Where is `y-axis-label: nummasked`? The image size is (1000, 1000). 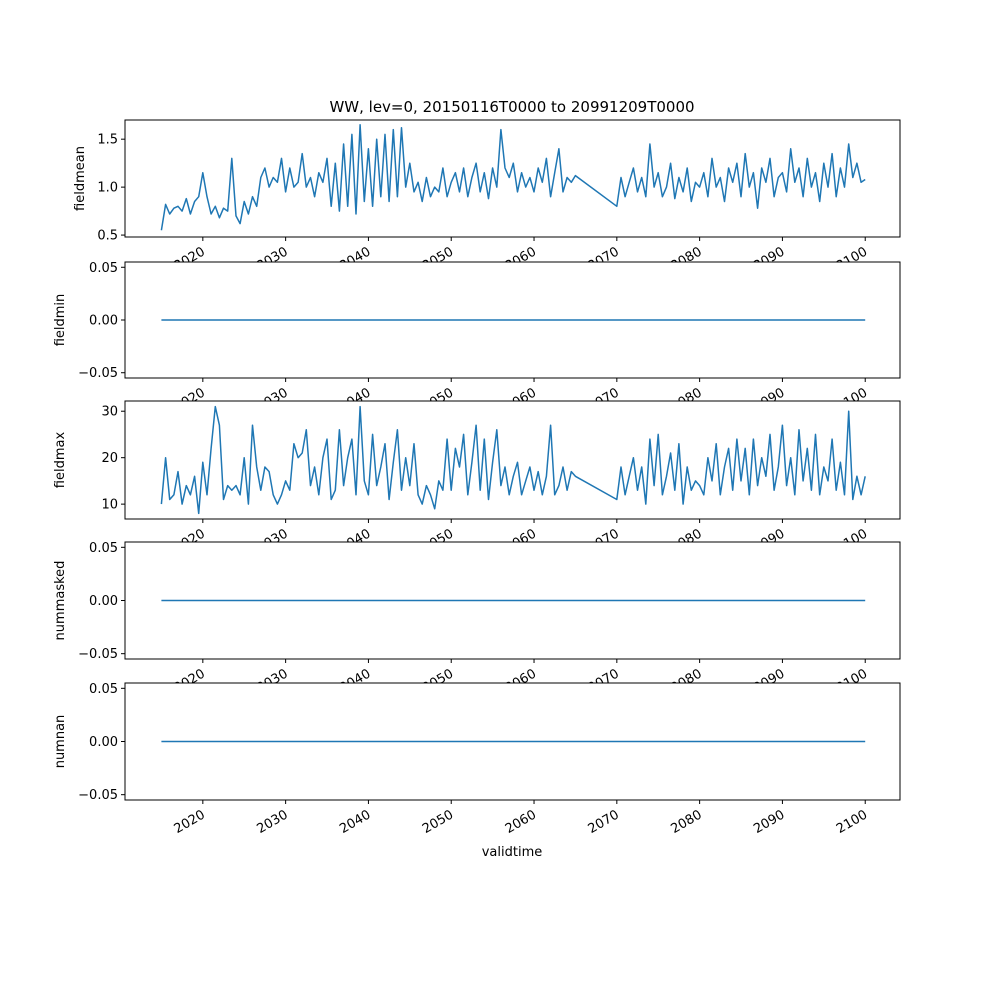
y-axis-label: nummasked is located at coordinates (60, 601).